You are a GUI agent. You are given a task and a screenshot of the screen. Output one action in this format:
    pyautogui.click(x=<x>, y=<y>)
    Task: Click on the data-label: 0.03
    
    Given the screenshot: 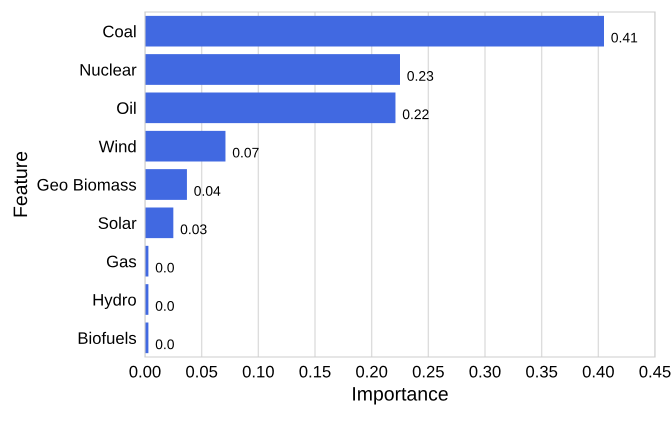 What is the action you would take?
    pyautogui.click(x=193, y=229)
    